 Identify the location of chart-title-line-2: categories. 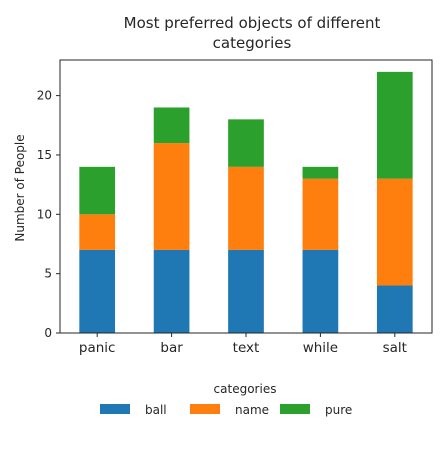
(252, 43).